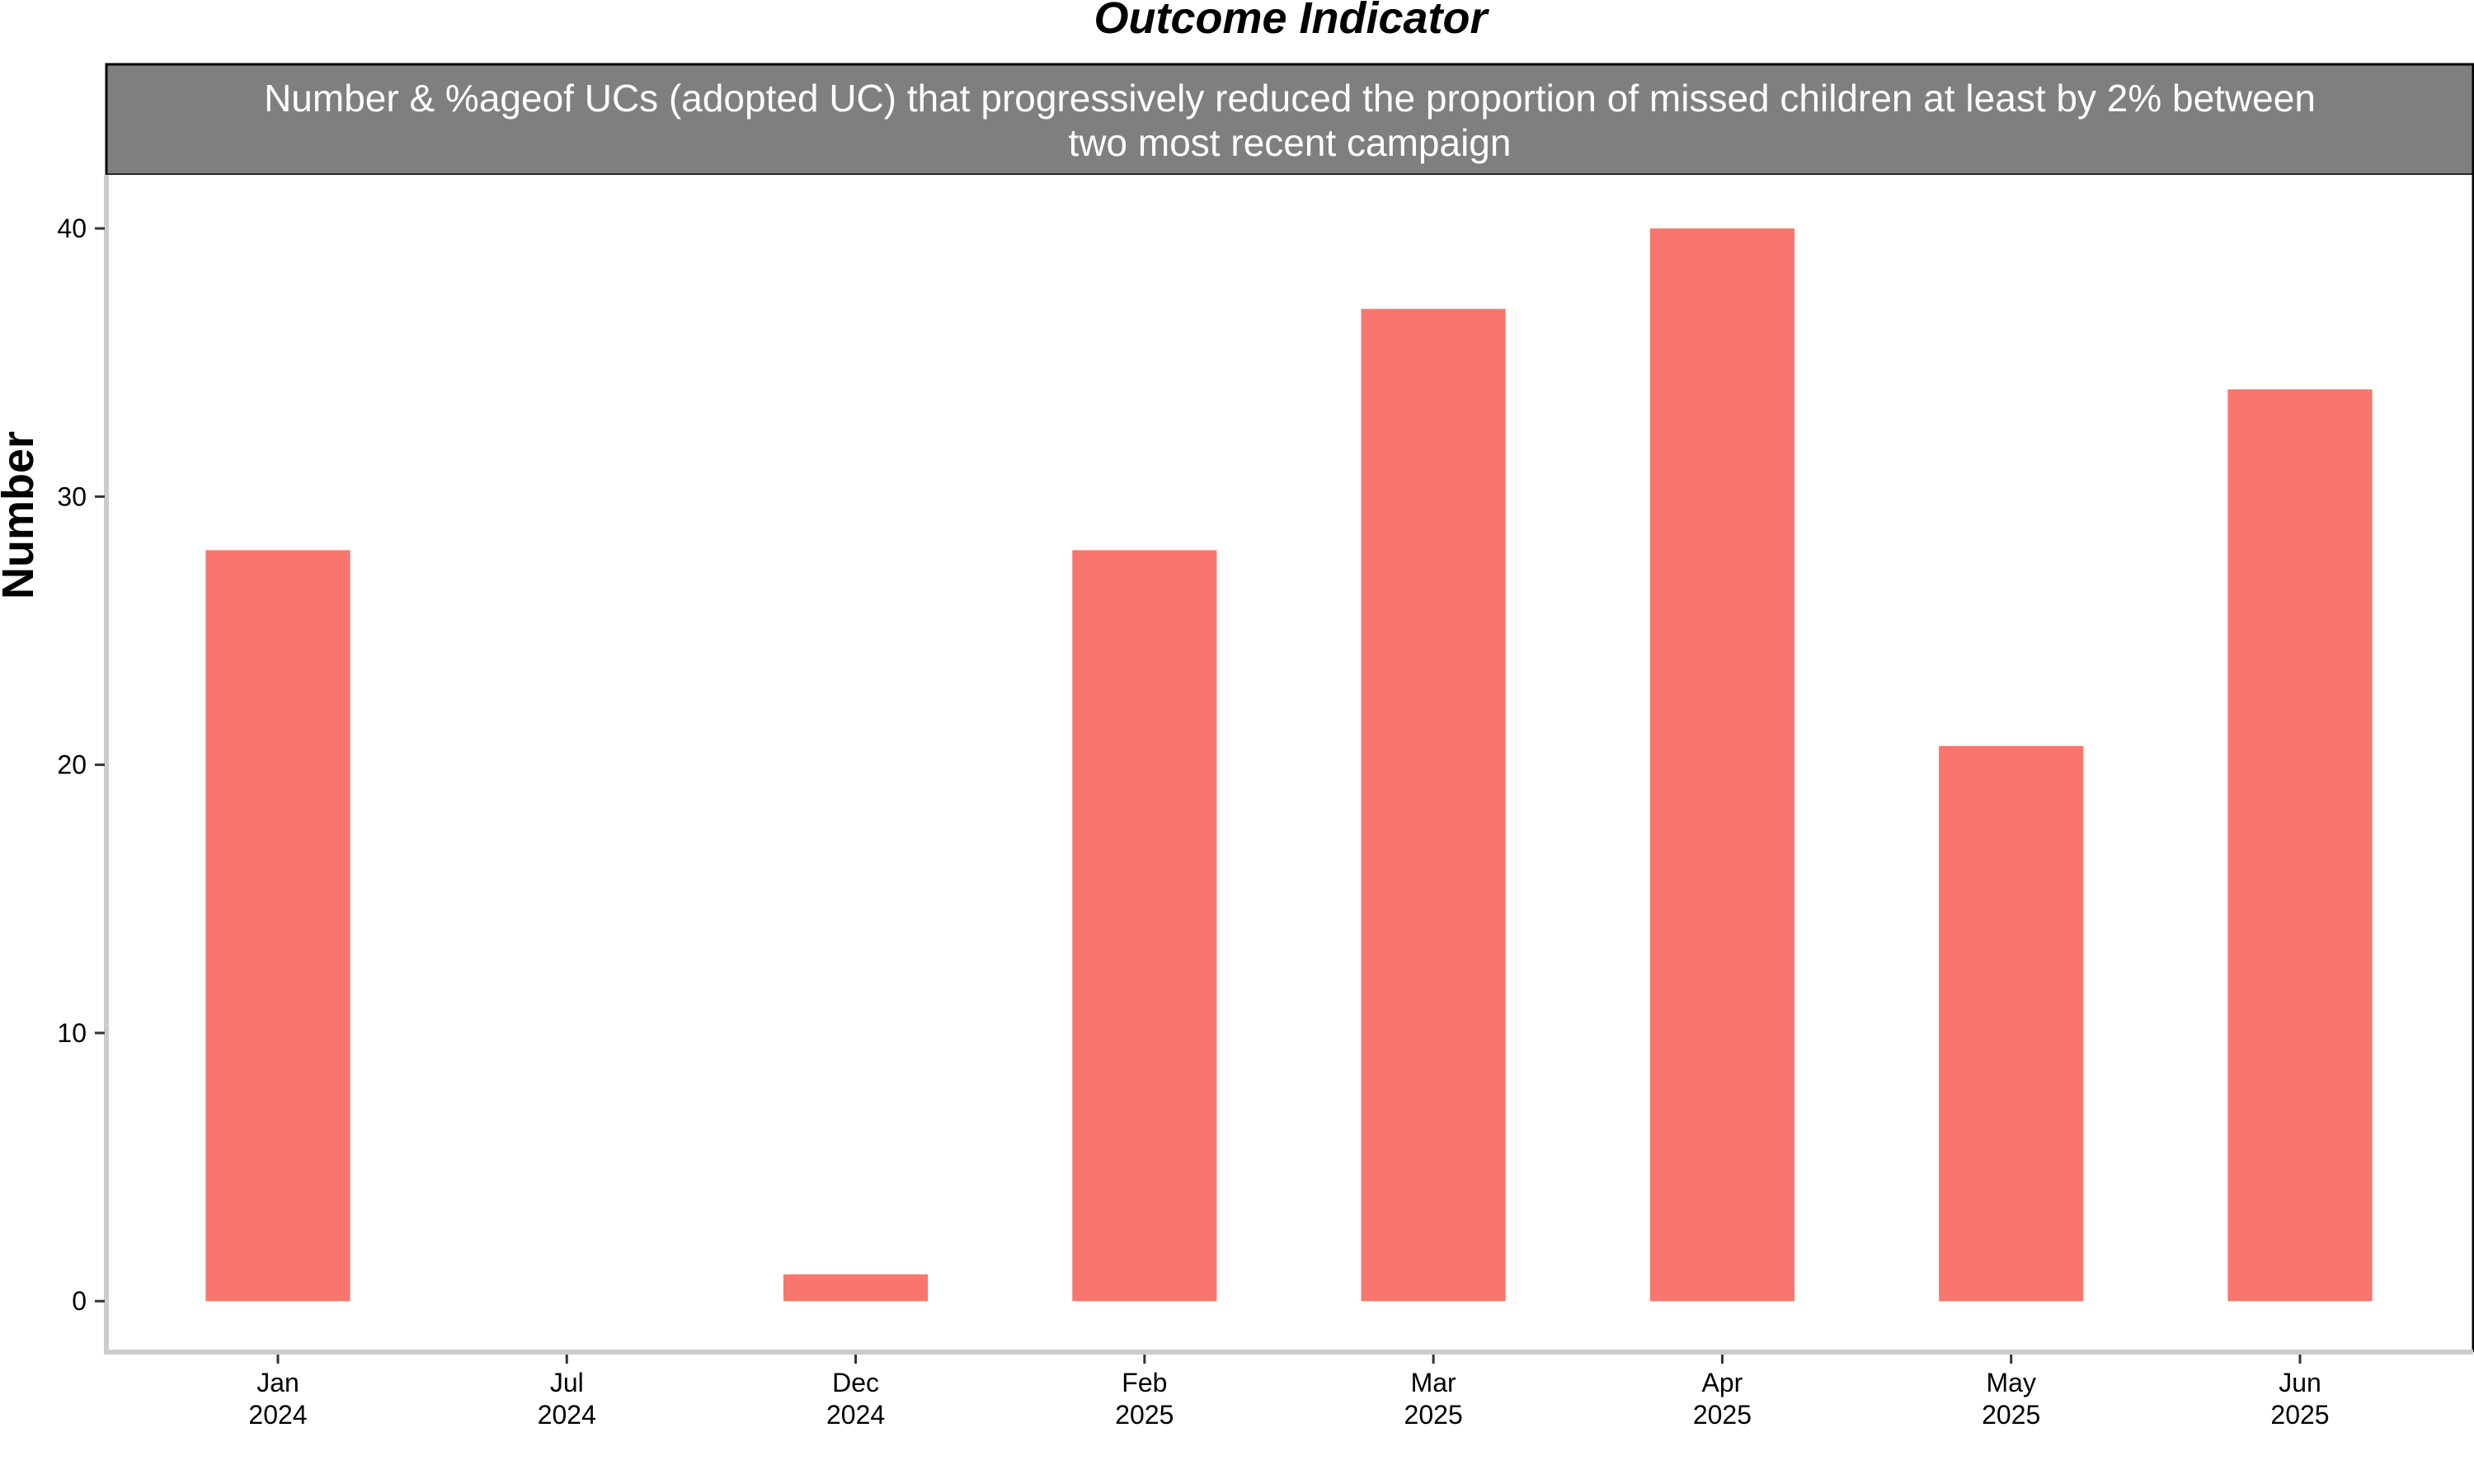  What do you see at coordinates (277, 1382) in the screenshot?
I see `x-tick-label-month: Jan` at bounding box center [277, 1382].